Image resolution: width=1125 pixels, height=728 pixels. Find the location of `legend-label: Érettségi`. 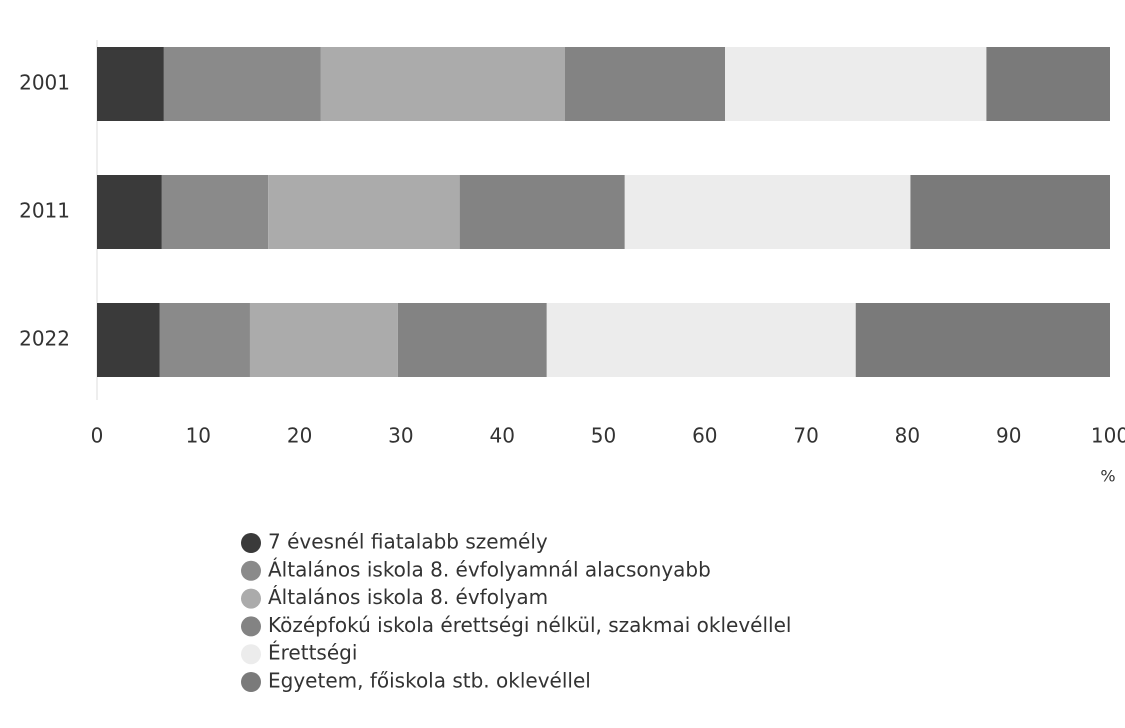

legend-label: Érettségi is located at coordinates (312, 653).